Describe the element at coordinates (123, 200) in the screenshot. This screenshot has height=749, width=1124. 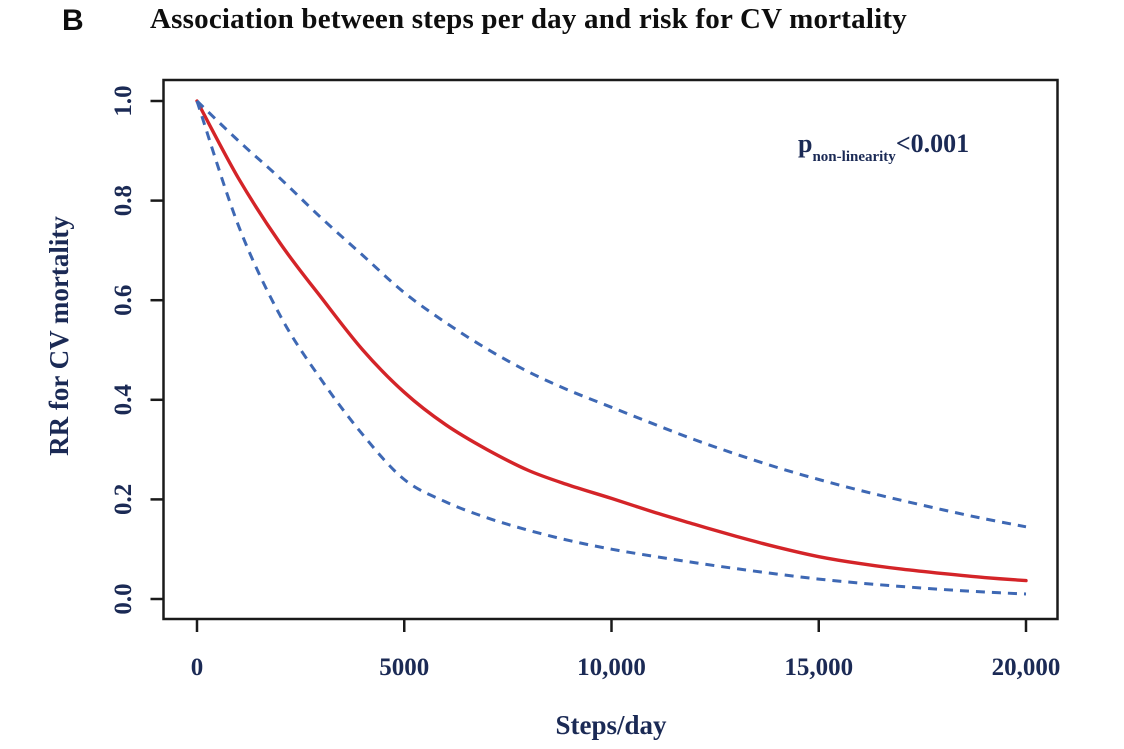
I see `y-tick-label-0.8: 0.8` at that location.